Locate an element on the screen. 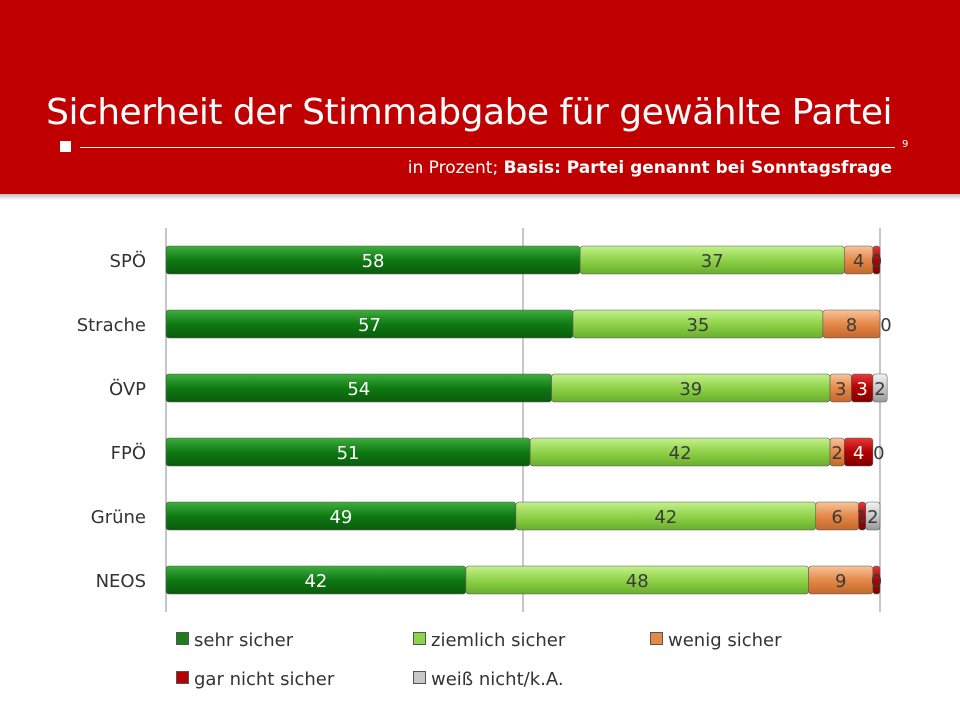 The image size is (960, 720). title-divider is located at coordinates (487, 147).